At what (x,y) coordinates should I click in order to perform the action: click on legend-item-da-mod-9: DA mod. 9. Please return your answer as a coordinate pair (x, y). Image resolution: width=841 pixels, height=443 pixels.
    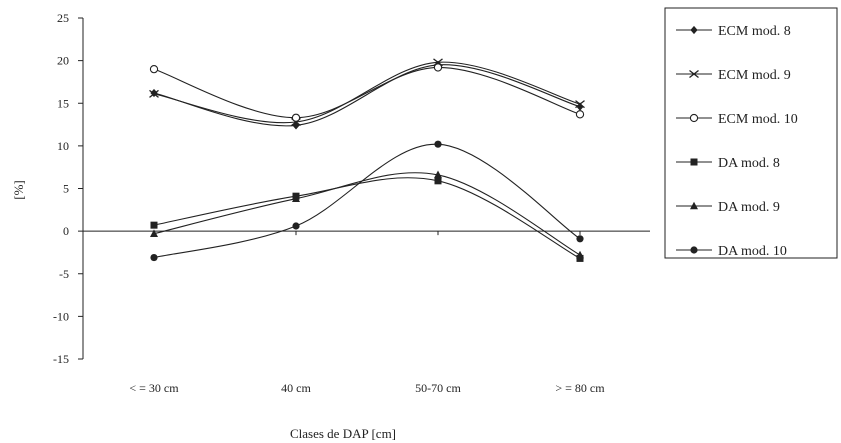
    Looking at the image, I should click on (728, 207).